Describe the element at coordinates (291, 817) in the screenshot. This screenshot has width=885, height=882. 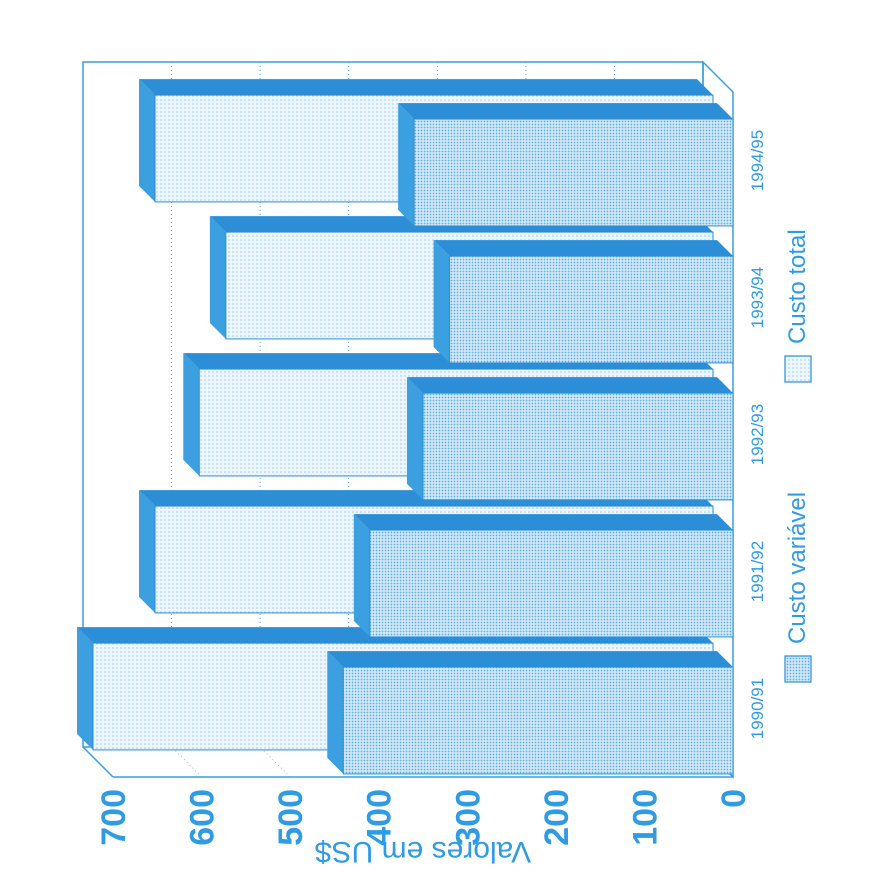
I see `y-tick-label: 500` at that location.